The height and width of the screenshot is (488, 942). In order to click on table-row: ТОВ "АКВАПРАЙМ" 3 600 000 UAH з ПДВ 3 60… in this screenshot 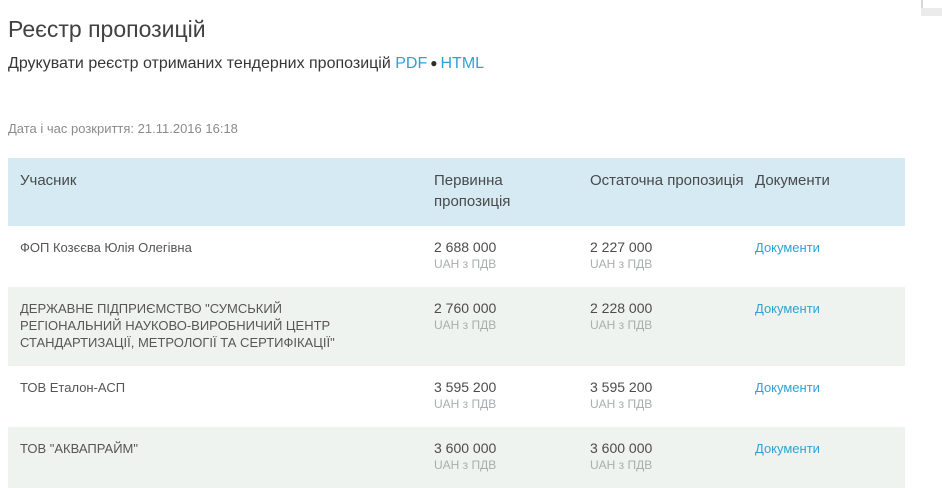, I will do `click(456, 457)`.